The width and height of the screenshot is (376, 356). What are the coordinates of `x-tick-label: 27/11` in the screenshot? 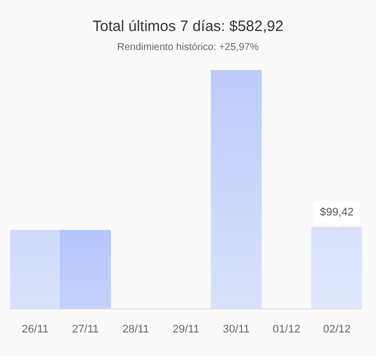 It's located at (85, 329).